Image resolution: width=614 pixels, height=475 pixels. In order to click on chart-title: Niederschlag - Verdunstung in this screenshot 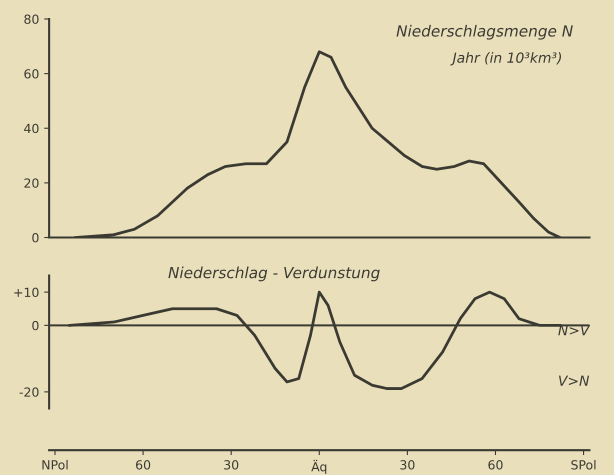, I will do `click(274, 274)`.